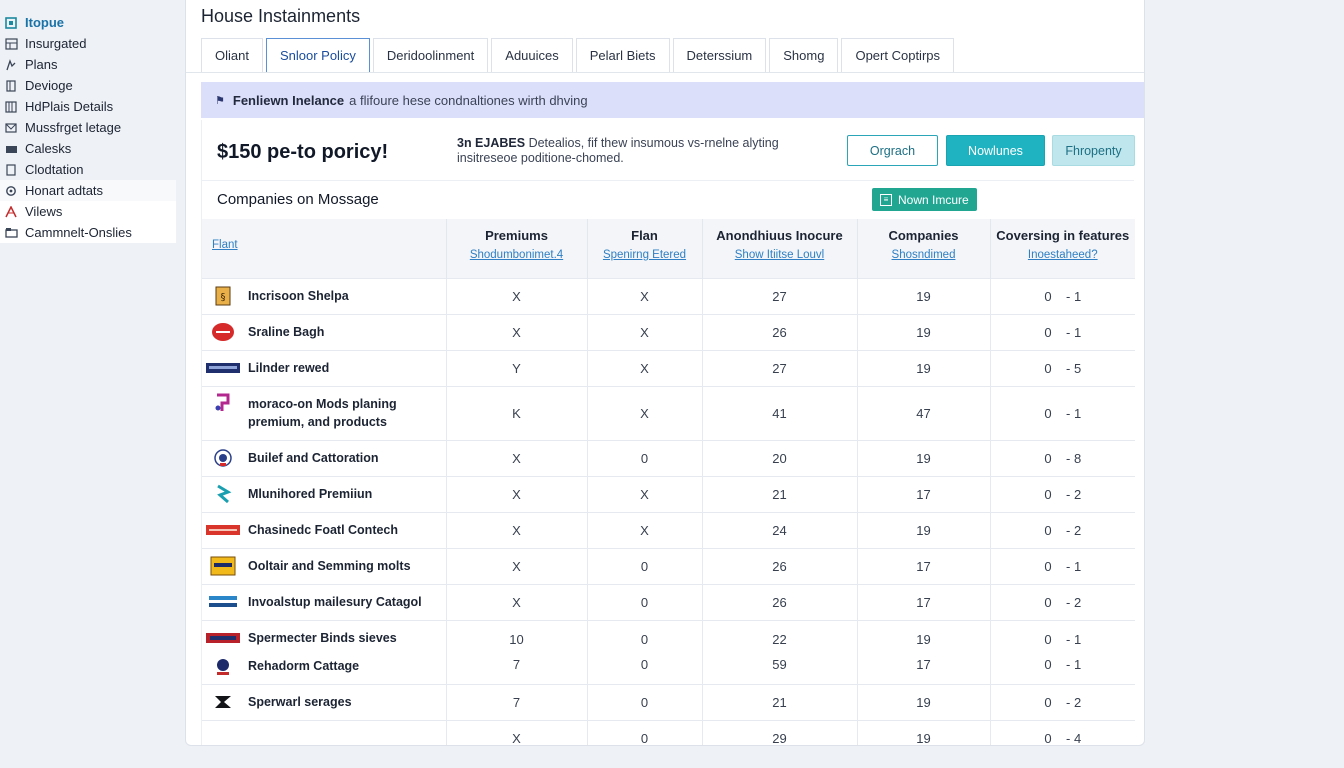 The width and height of the screenshot is (1344, 768). What do you see at coordinates (779, 457) in the screenshot?
I see `annual-cell: 20` at bounding box center [779, 457].